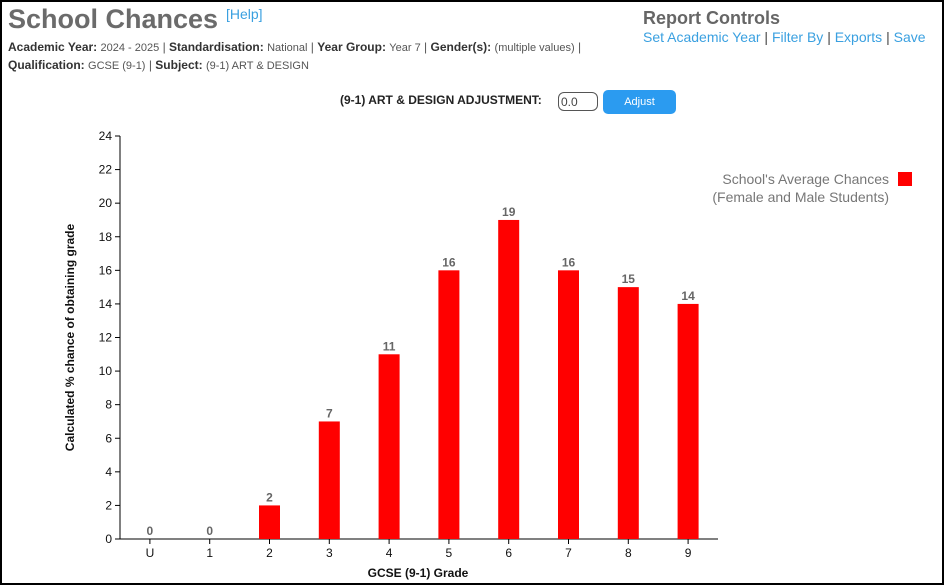 This screenshot has width=944, height=585. I want to click on standardisation-value: National, so click(287, 48).